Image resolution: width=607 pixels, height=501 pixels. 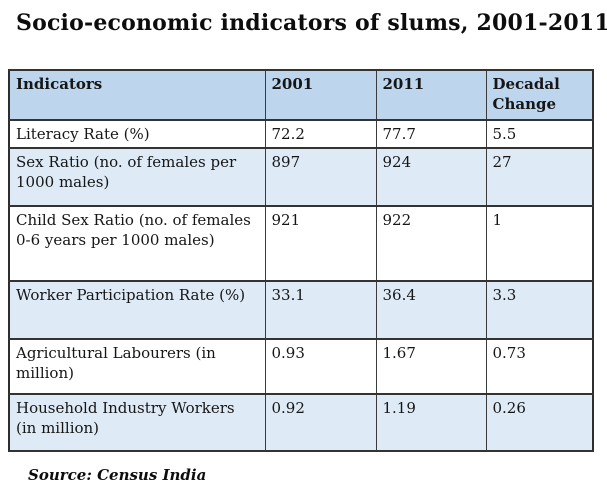 I want to click on indicator-cell: Household Industry Workers (in million), so click(x=137, y=422).